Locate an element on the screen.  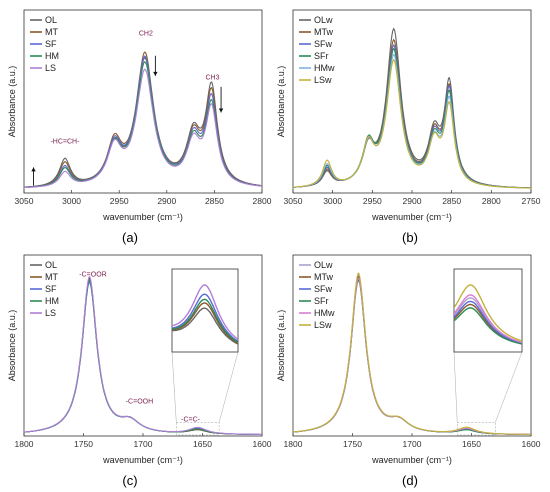
annotation-label: -C=OOR is located at coordinates (92, 275).